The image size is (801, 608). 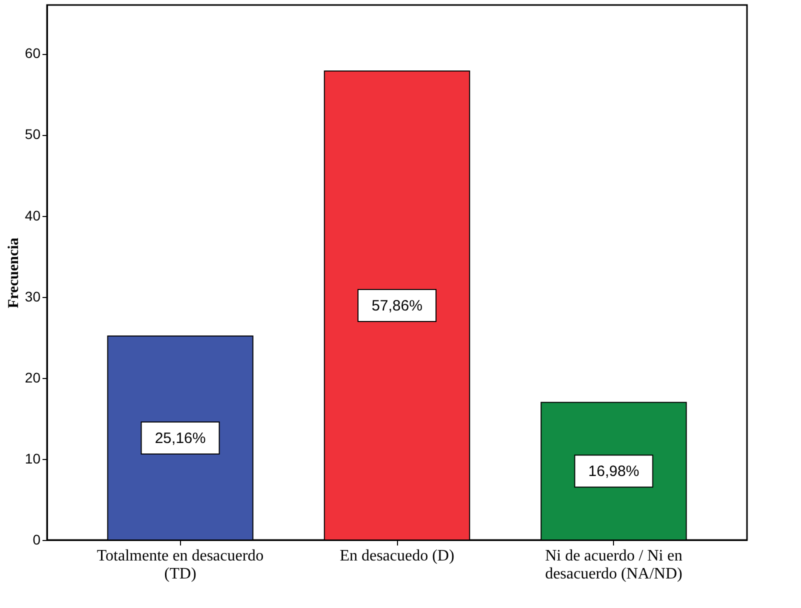 What do you see at coordinates (397, 556) in the screenshot?
I see `x-tick-label: En desacuedo (D)` at bounding box center [397, 556].